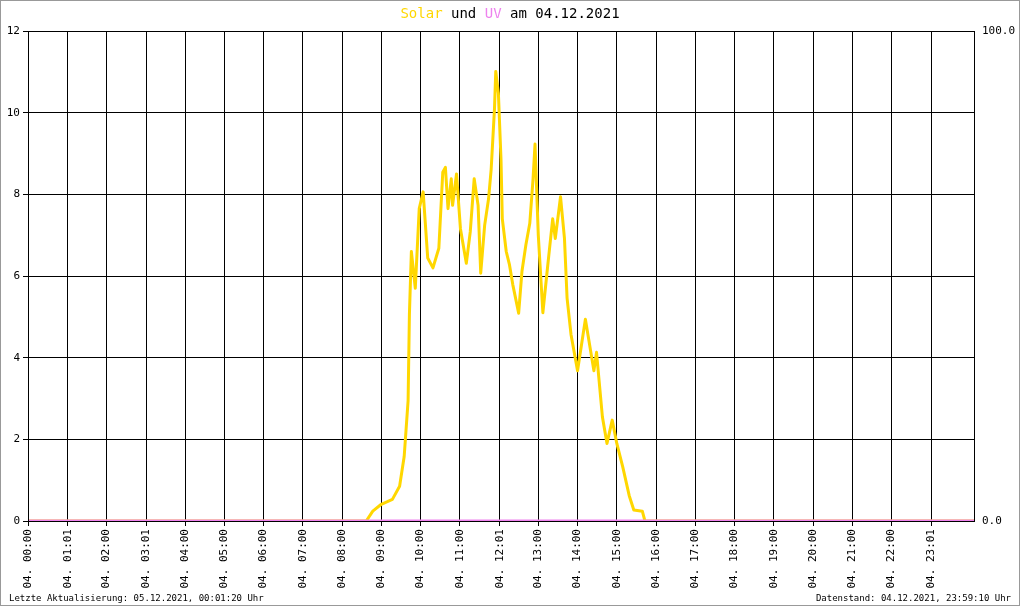  What do you see at coordinates (16, 194) in the screenshot?
I see `y-tick-label: 8` at bounding box center [16, 194].